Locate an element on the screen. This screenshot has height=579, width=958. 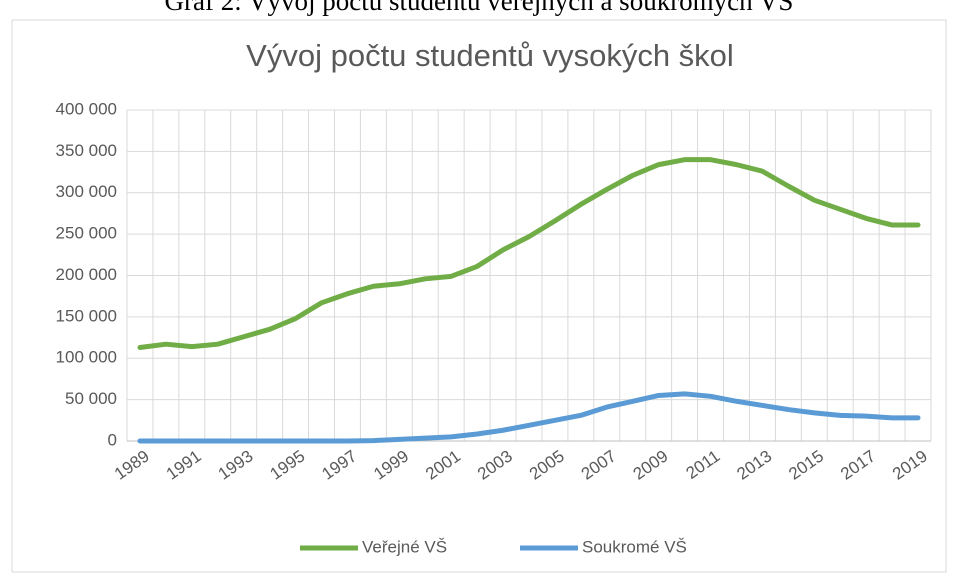
x-tick-label: 2009 is located at coordinates (651, 464).